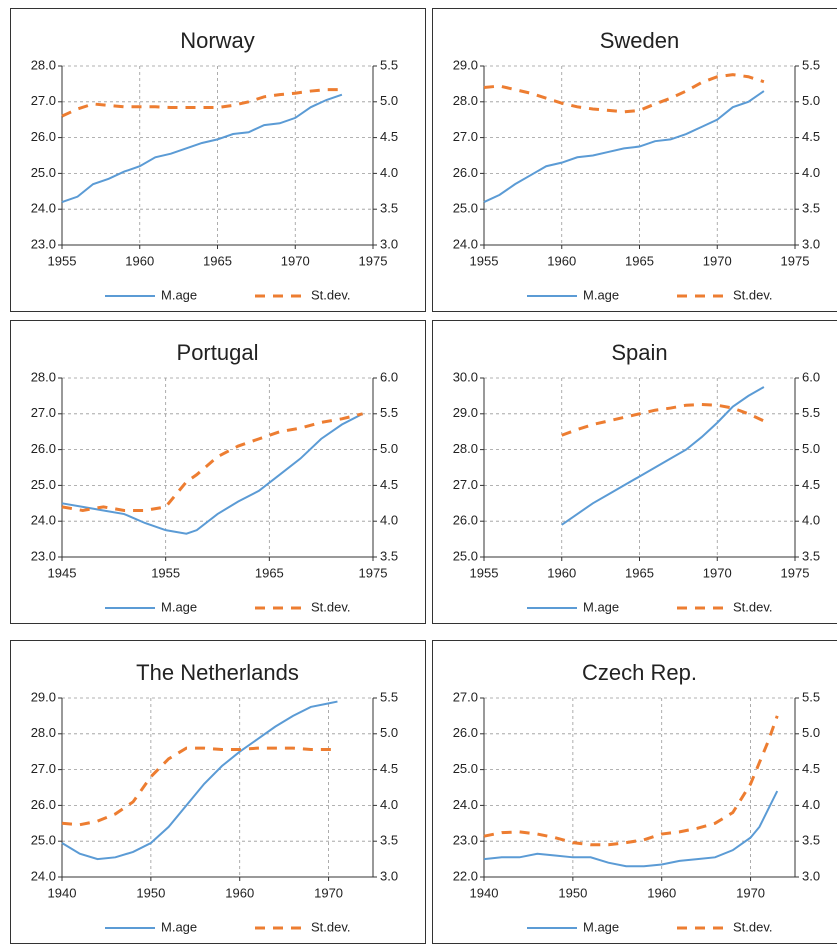 The width and height of the screenshot is (837, 945). Describe the element at coordinates (62, 572) in the screenshot. I see `x-tick-label: 1945` at that location.